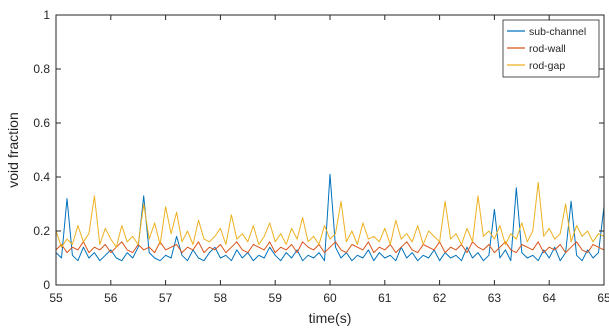 The image size is (609, 334). I want to click on y-tick-label: 0.4, so click(41, 177).